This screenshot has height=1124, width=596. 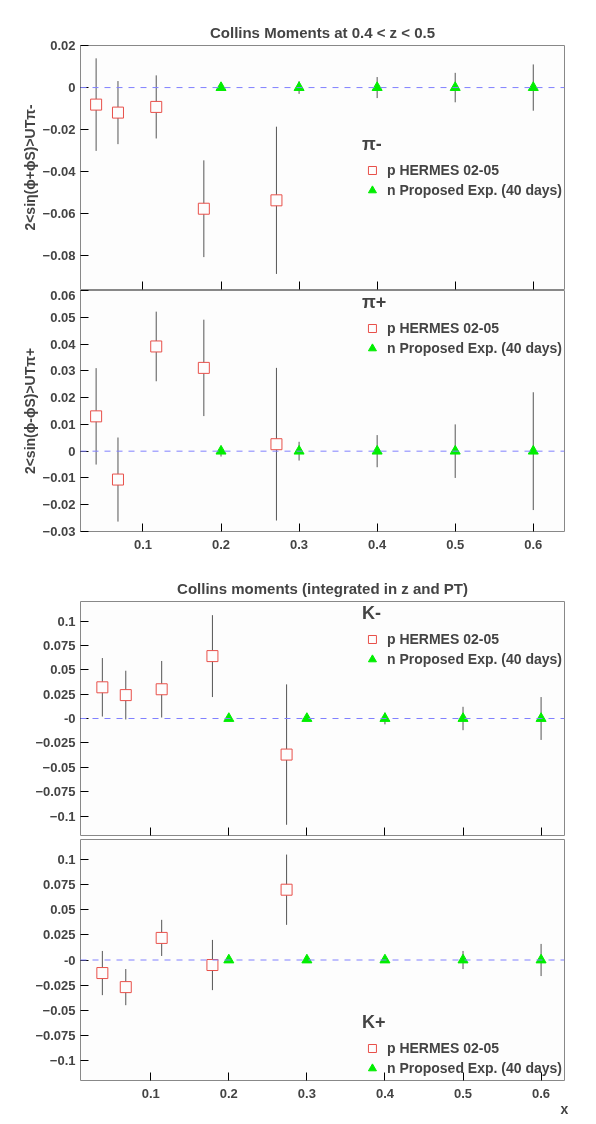 What do you see at coordinates (374, 302) in the screenshot?
I see `legend-title: π+` at bounding box center [374, 302].